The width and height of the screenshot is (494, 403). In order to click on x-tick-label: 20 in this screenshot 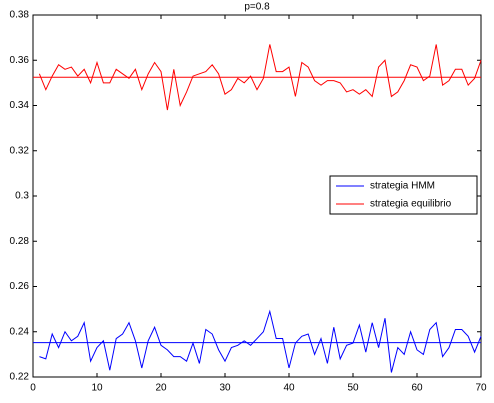, I will do `click(161, 388)`.